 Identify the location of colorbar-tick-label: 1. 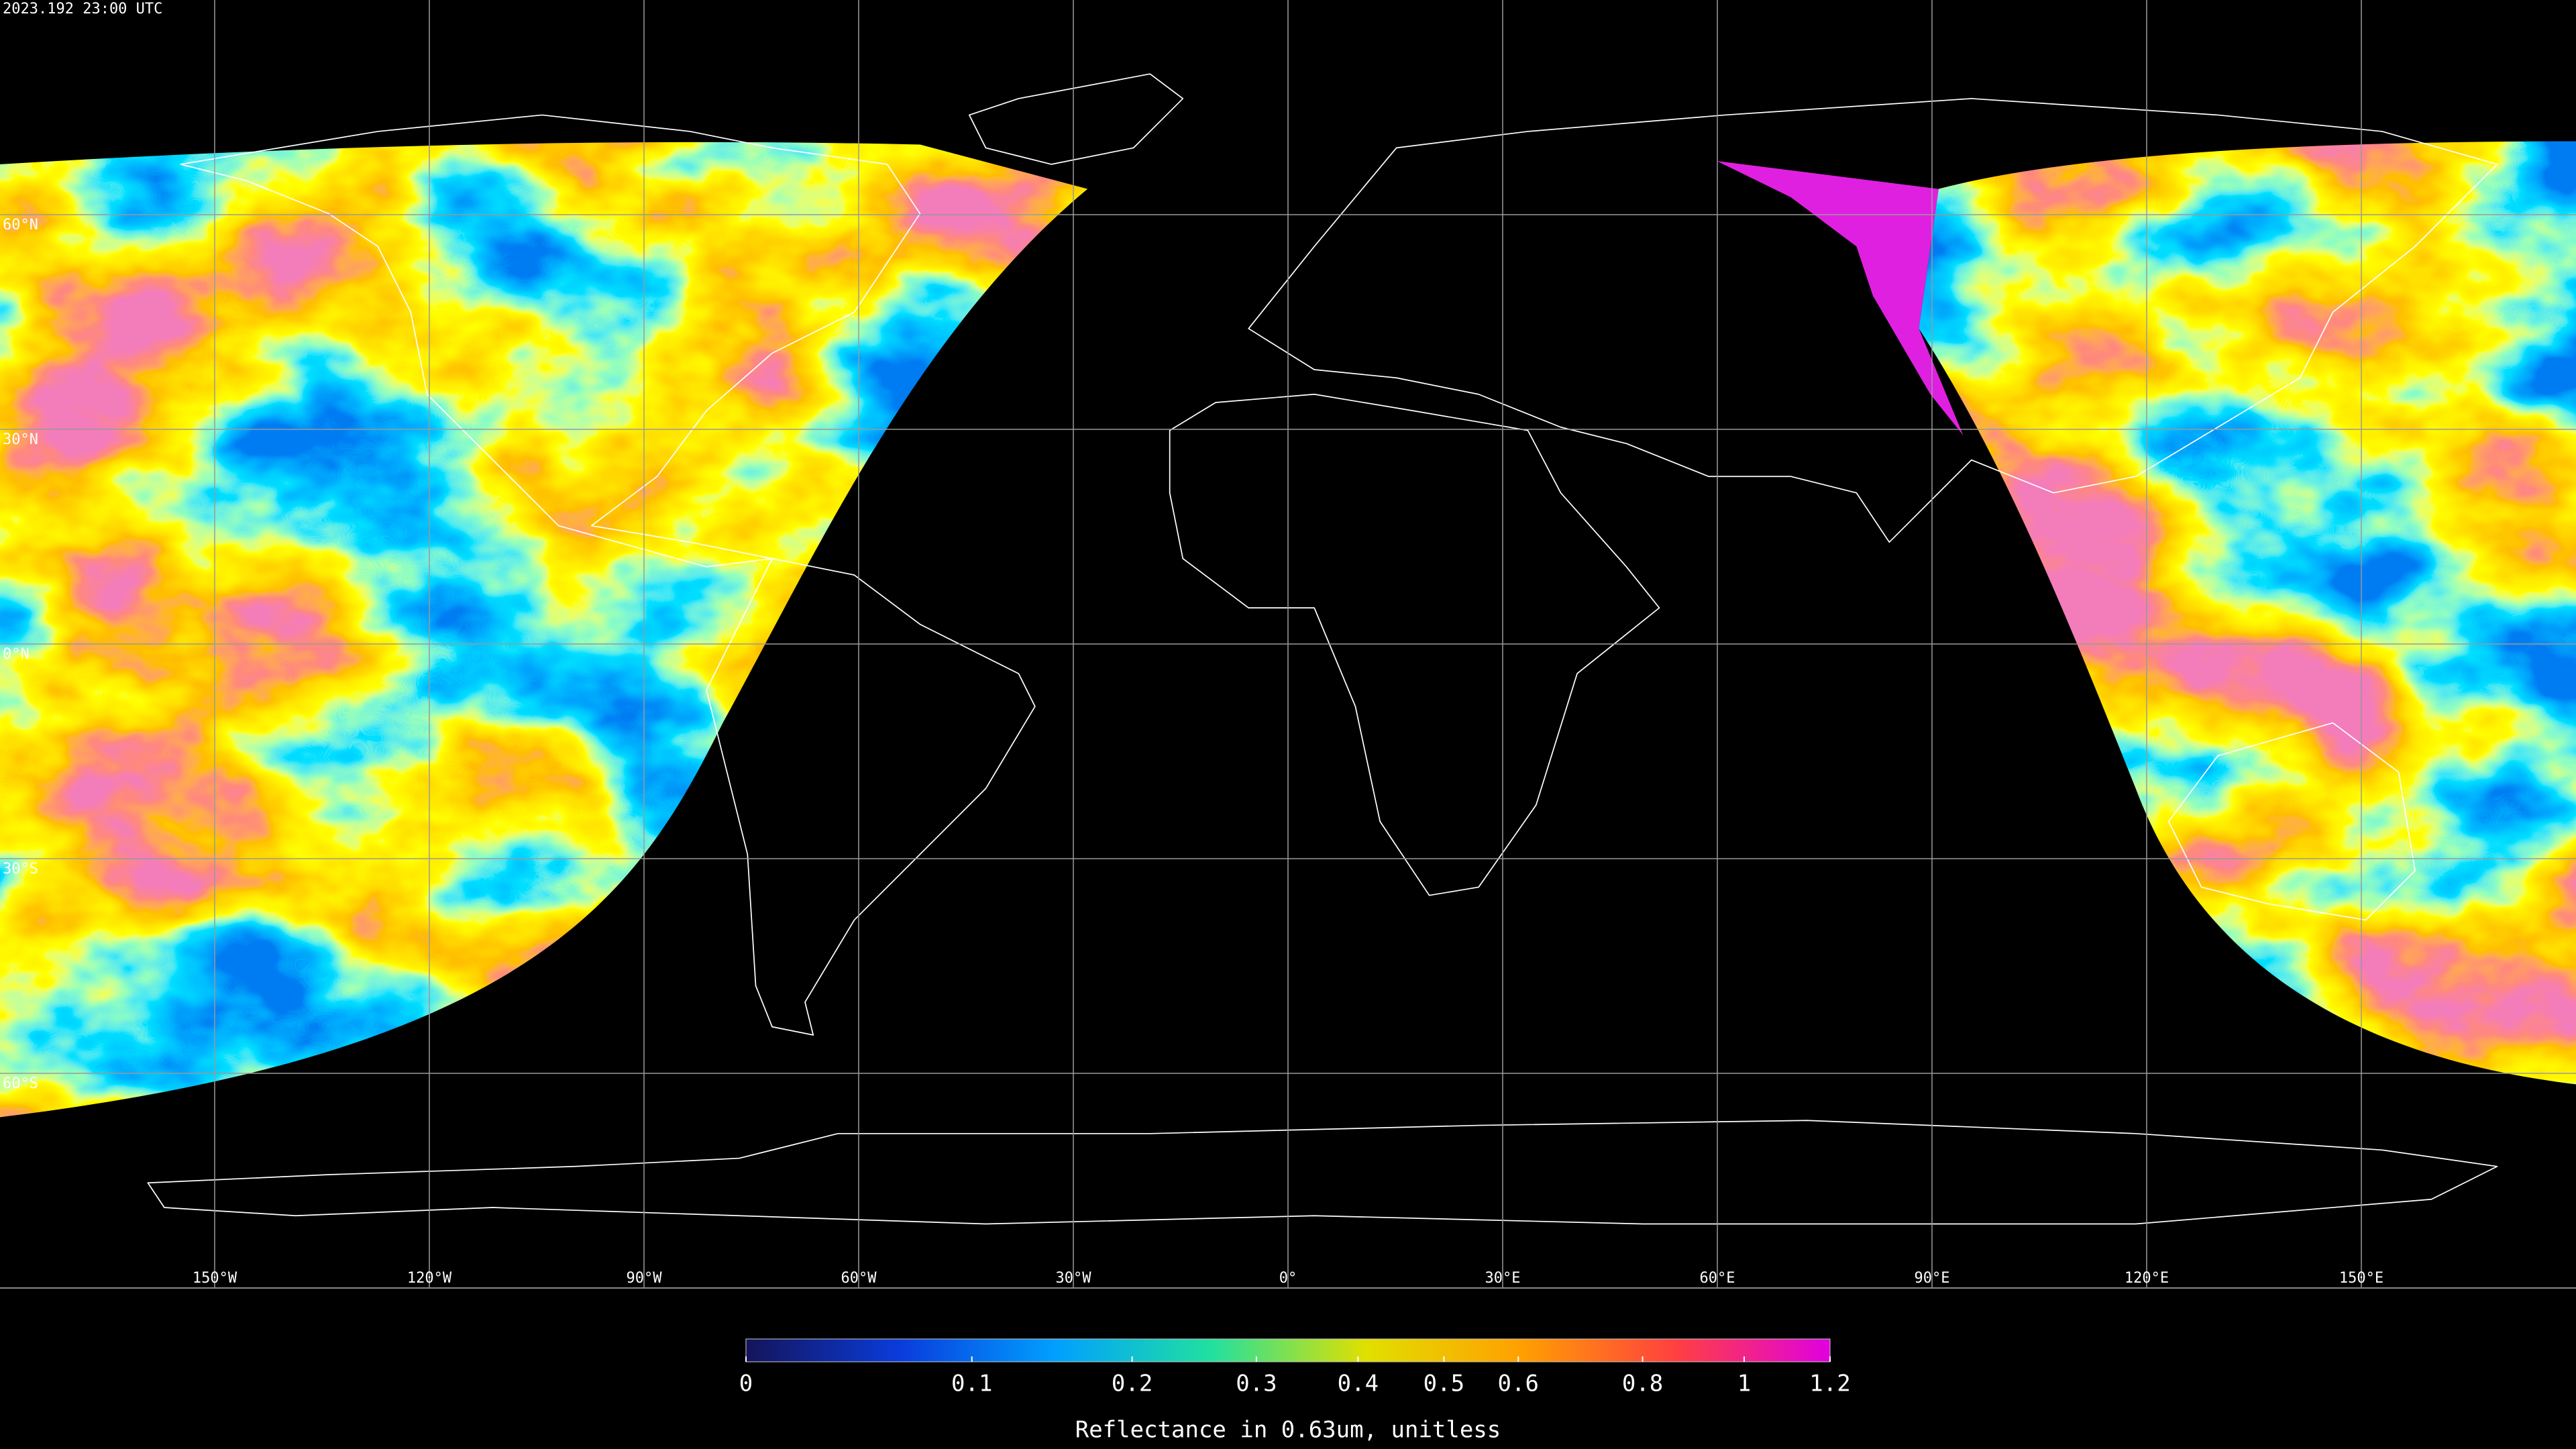
(1744, 1384).